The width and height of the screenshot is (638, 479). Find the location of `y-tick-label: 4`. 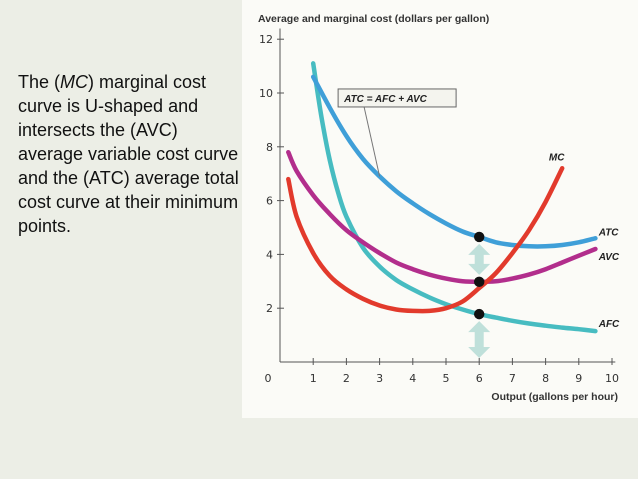

y-tick-label: 4 is located at coordinates (269, 254).